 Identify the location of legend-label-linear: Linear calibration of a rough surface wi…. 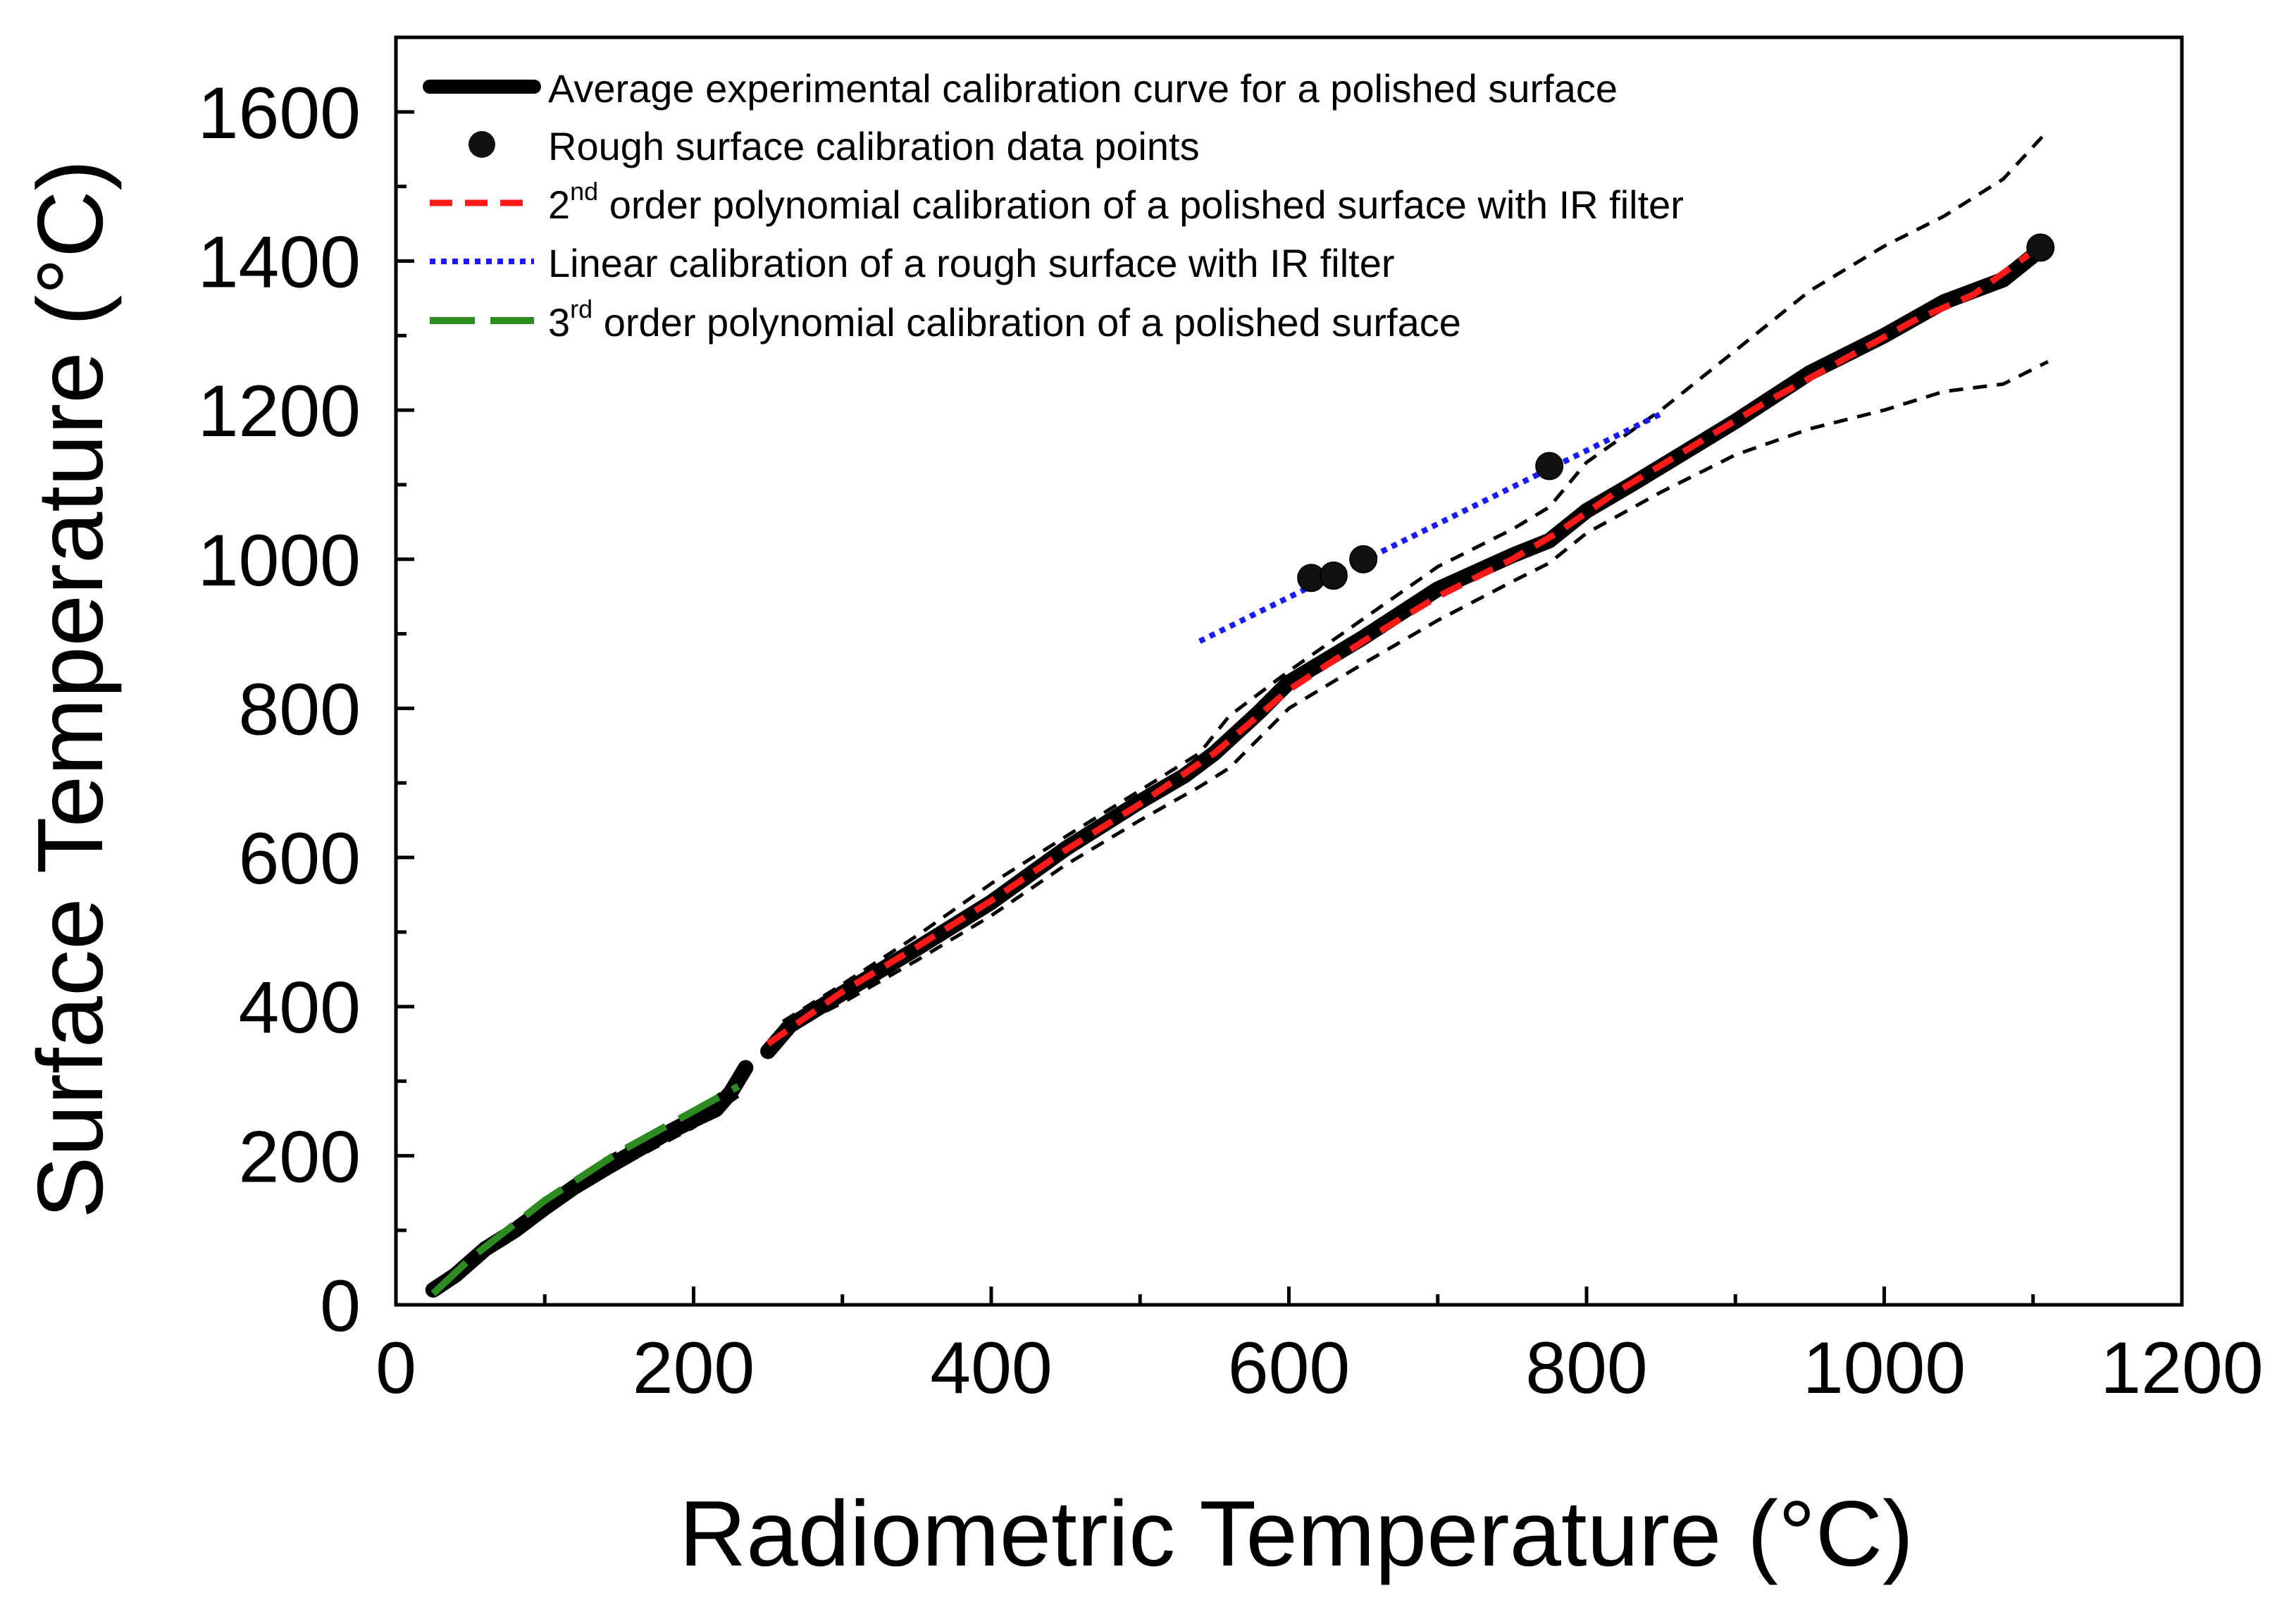
(971, 263).